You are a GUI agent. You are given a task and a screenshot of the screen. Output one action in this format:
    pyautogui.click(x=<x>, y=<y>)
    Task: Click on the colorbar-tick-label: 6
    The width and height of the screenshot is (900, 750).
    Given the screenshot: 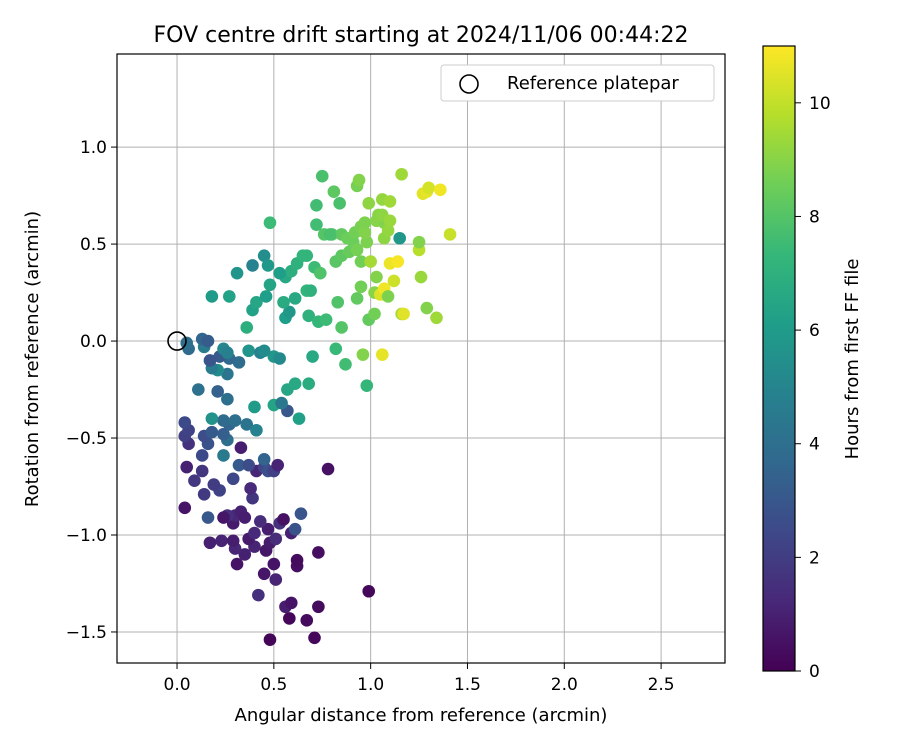 What is the action you would take?
    pyautogui.click(x=814, y=331)
    